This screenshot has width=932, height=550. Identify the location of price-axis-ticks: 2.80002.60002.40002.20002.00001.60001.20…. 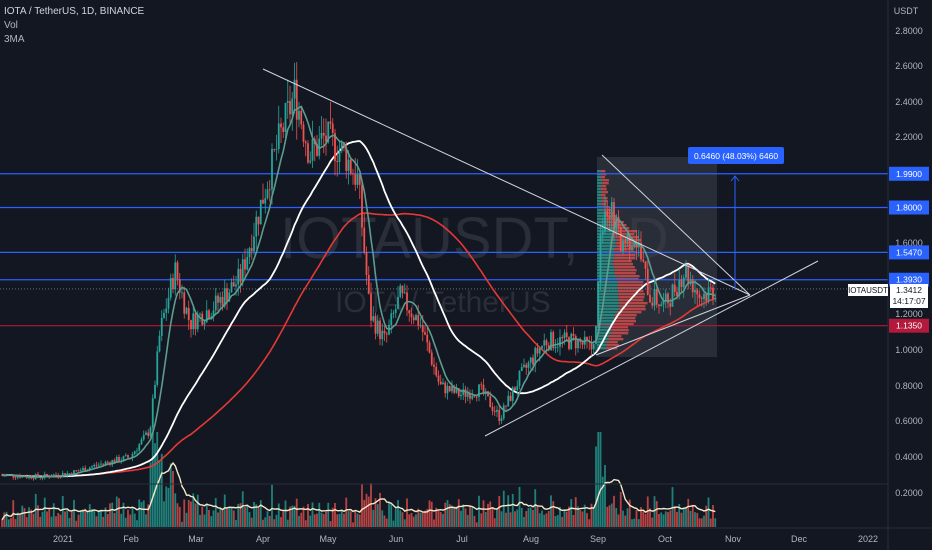
(909, 262).